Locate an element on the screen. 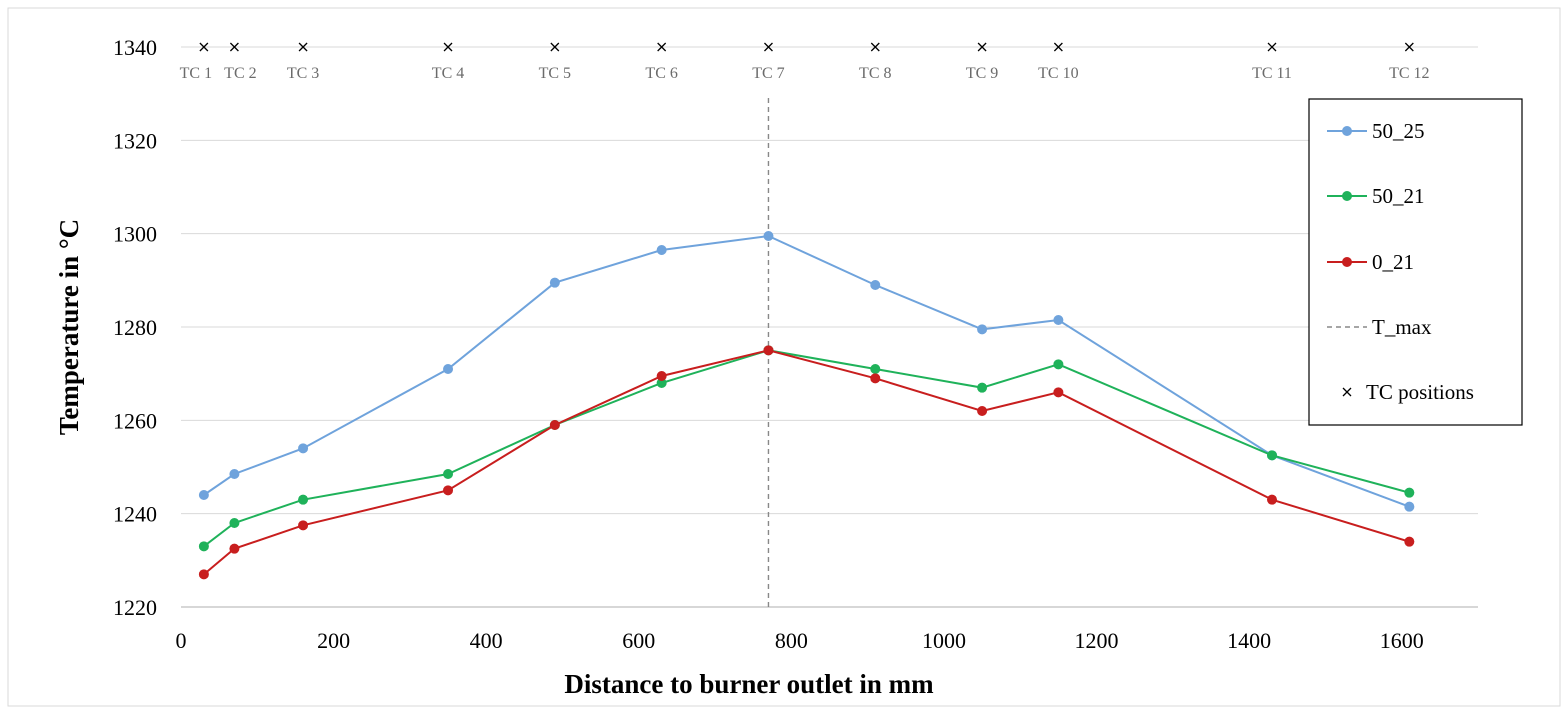 The image size is (1567, 713). y-tick-label: 1220 is located at coordinates (135, 607).